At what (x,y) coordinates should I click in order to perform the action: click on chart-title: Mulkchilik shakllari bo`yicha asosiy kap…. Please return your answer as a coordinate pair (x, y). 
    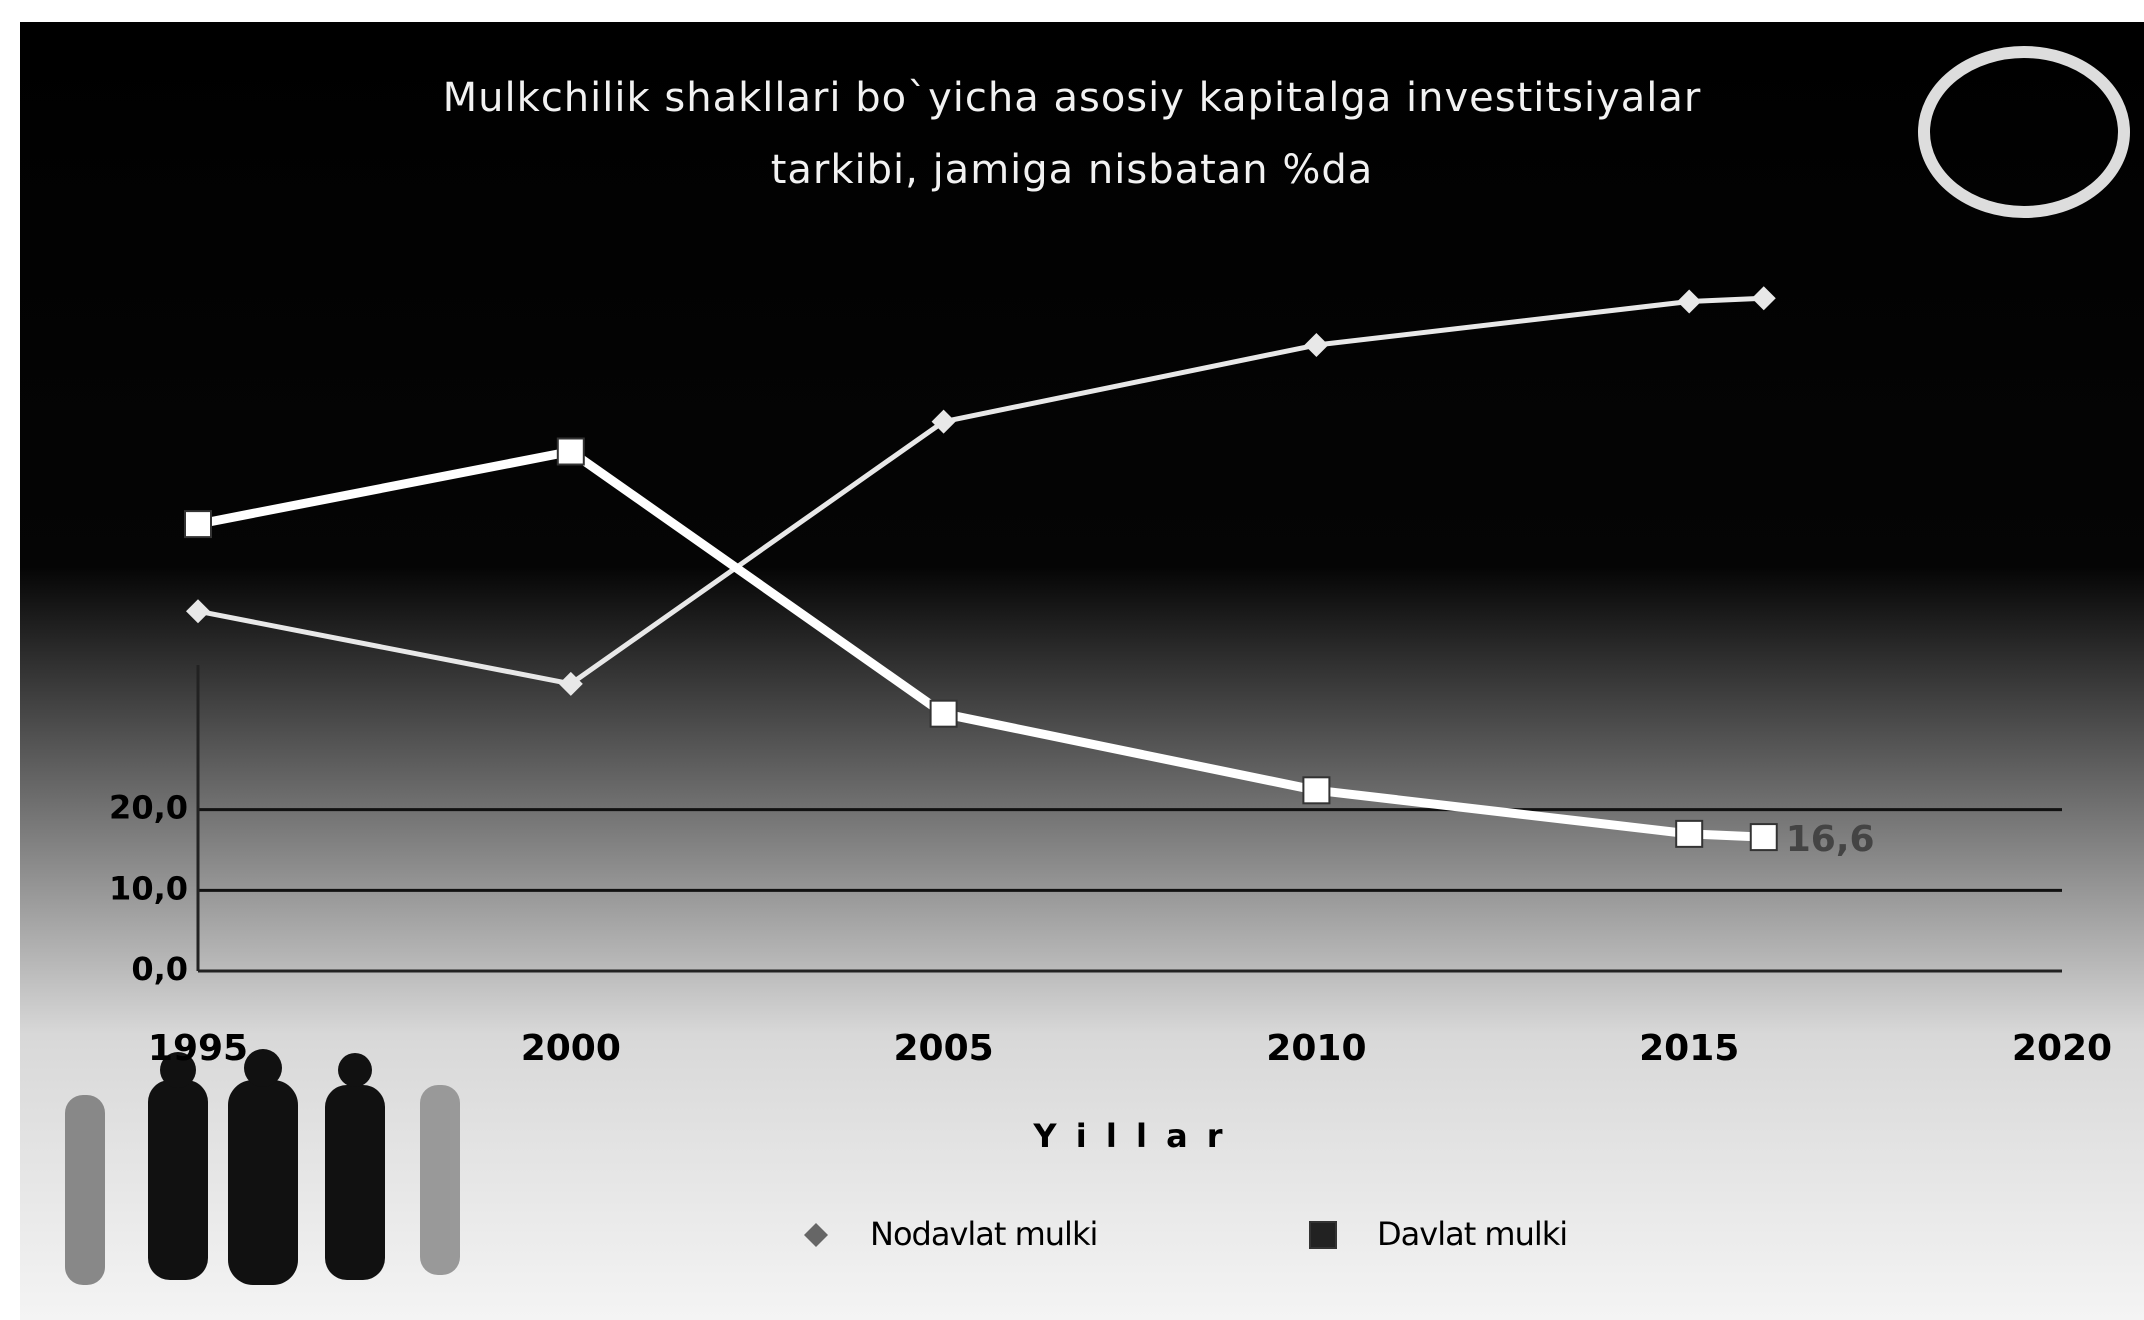
    Looking at the image, I should click on (1072, 134).